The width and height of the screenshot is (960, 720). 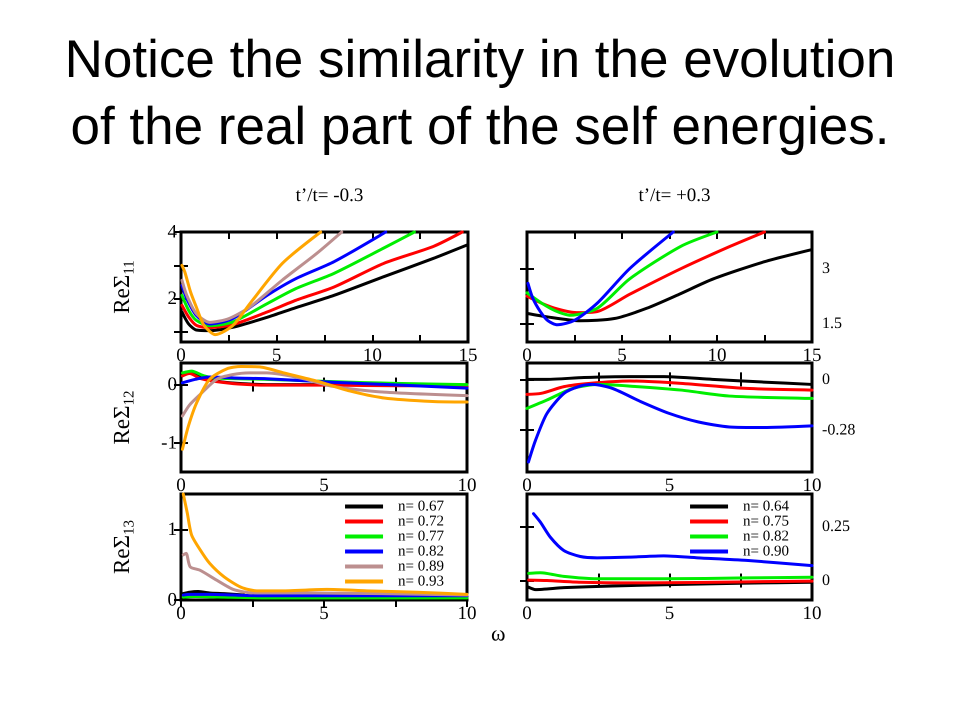 What do you see at coordinates (172, 529) in the screenshot?
I see `y-tick-label: 1` at bounding box center [172, 529].